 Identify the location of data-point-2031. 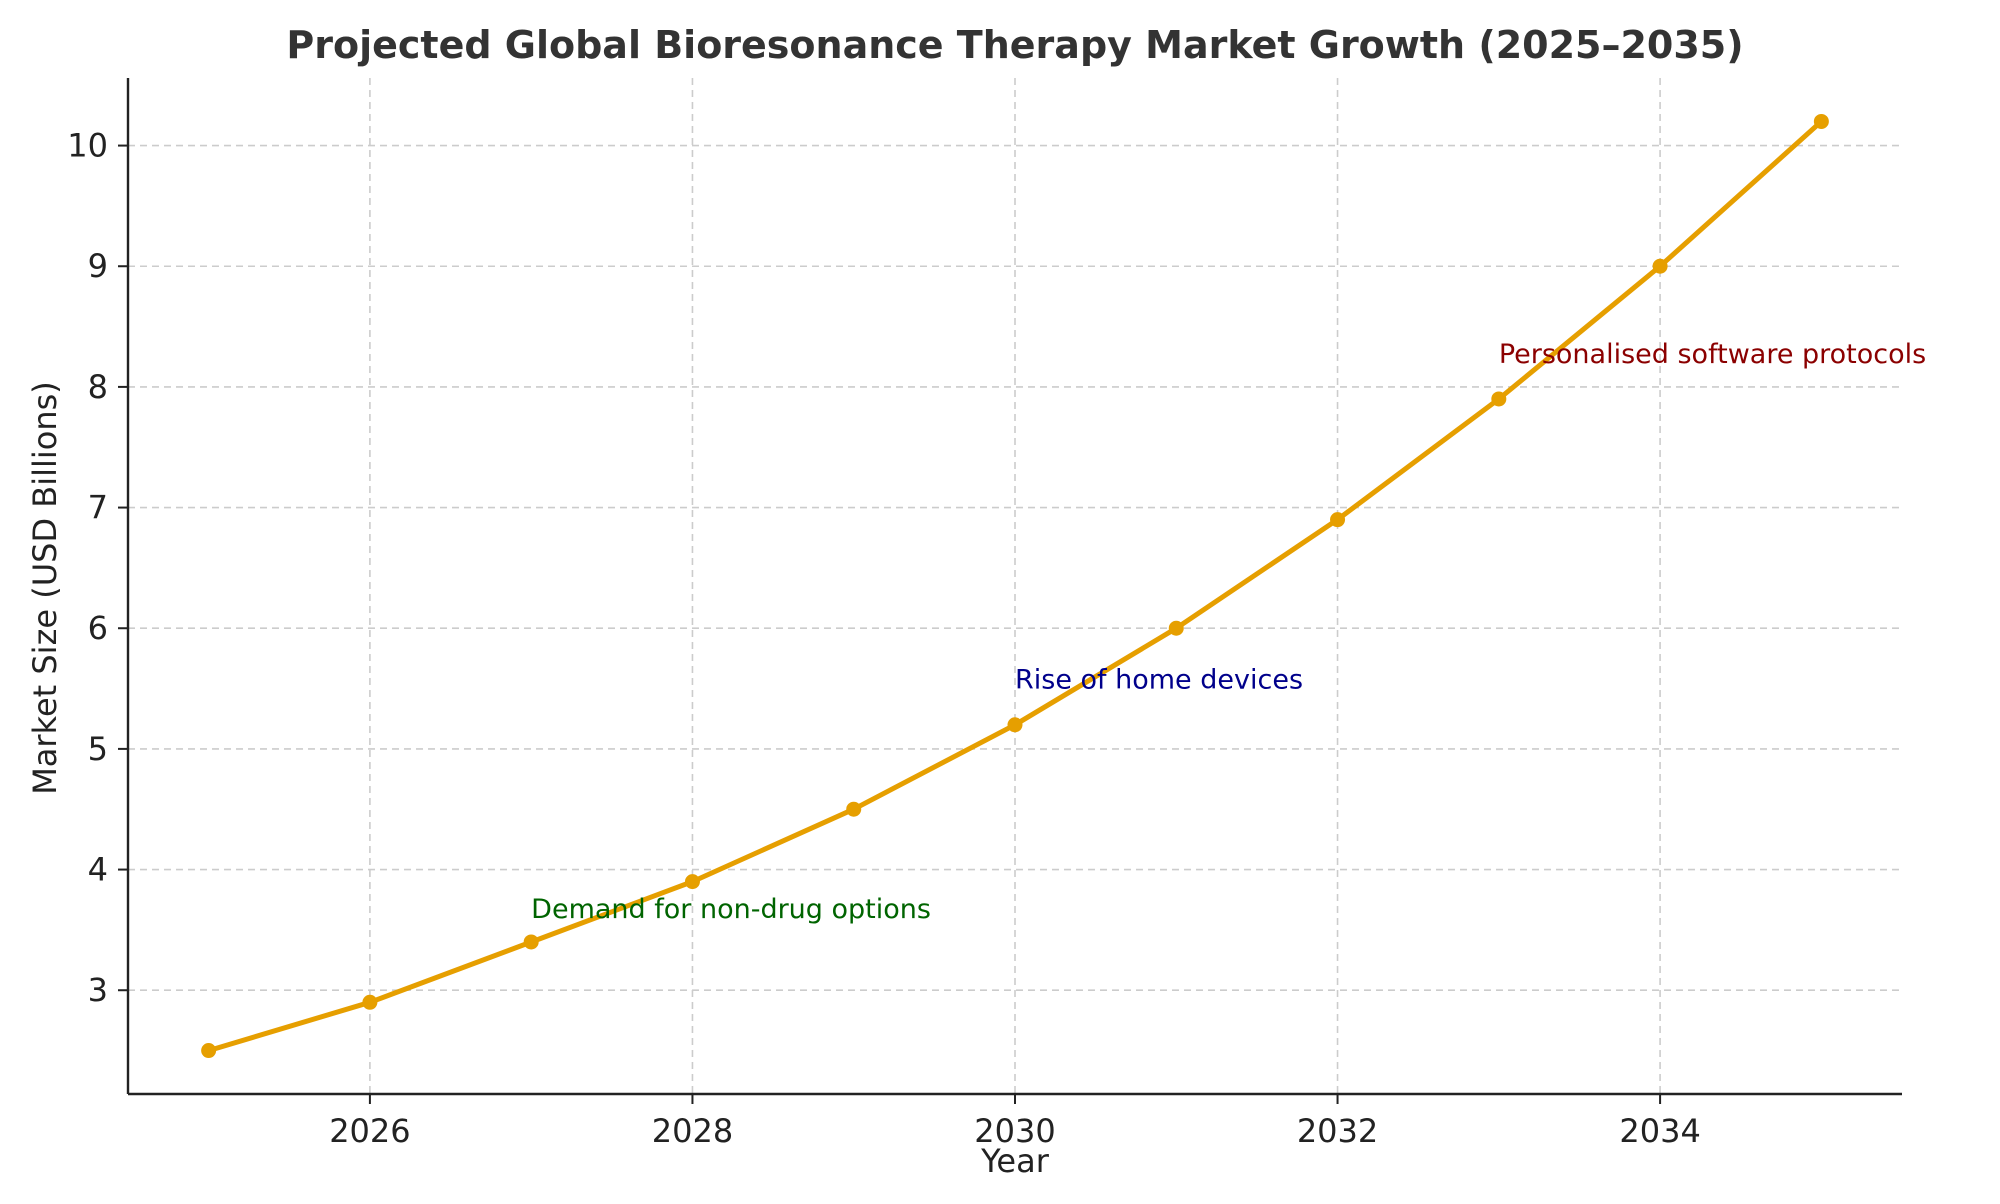
(1176, 628).